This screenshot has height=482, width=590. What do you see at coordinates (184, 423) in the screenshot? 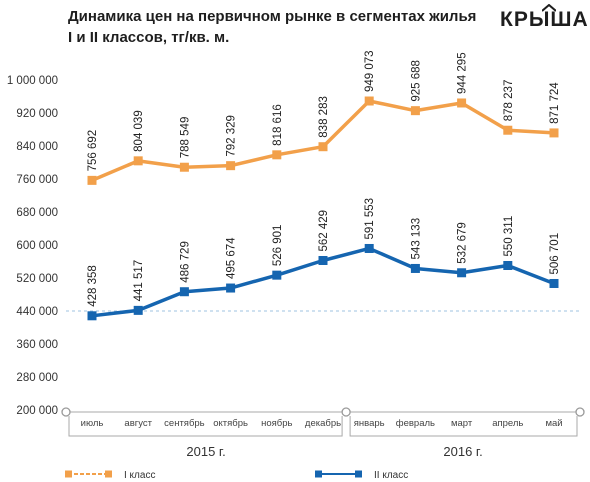
I see `x-tick-label: сентябрь` at bounding box center [184, 423].